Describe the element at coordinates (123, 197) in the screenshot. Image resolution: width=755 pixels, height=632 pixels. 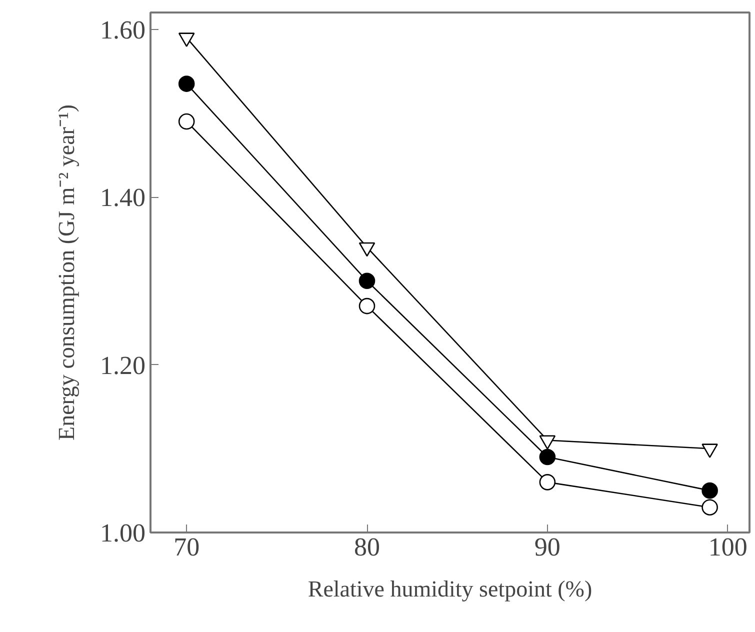
I see `y-tick-label: 1.40` at that location.